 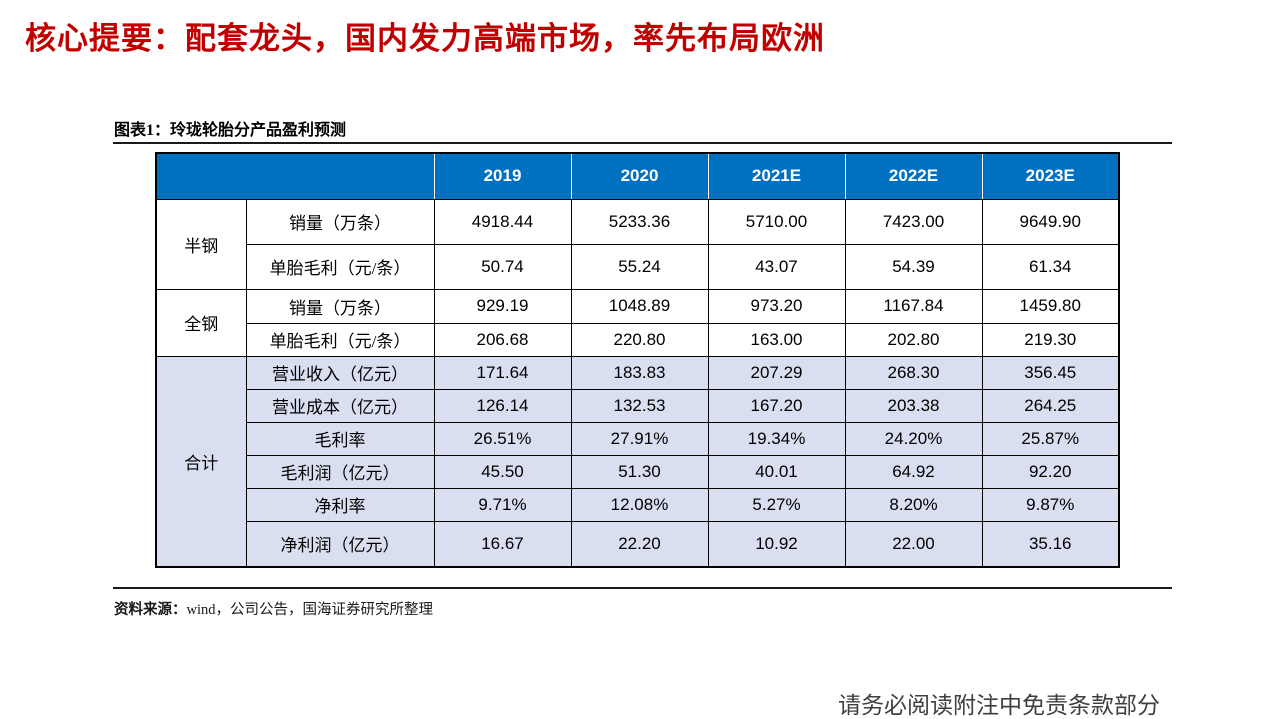 I want to click on row-label-cell: 毛利率, so click(x=340, y=438).